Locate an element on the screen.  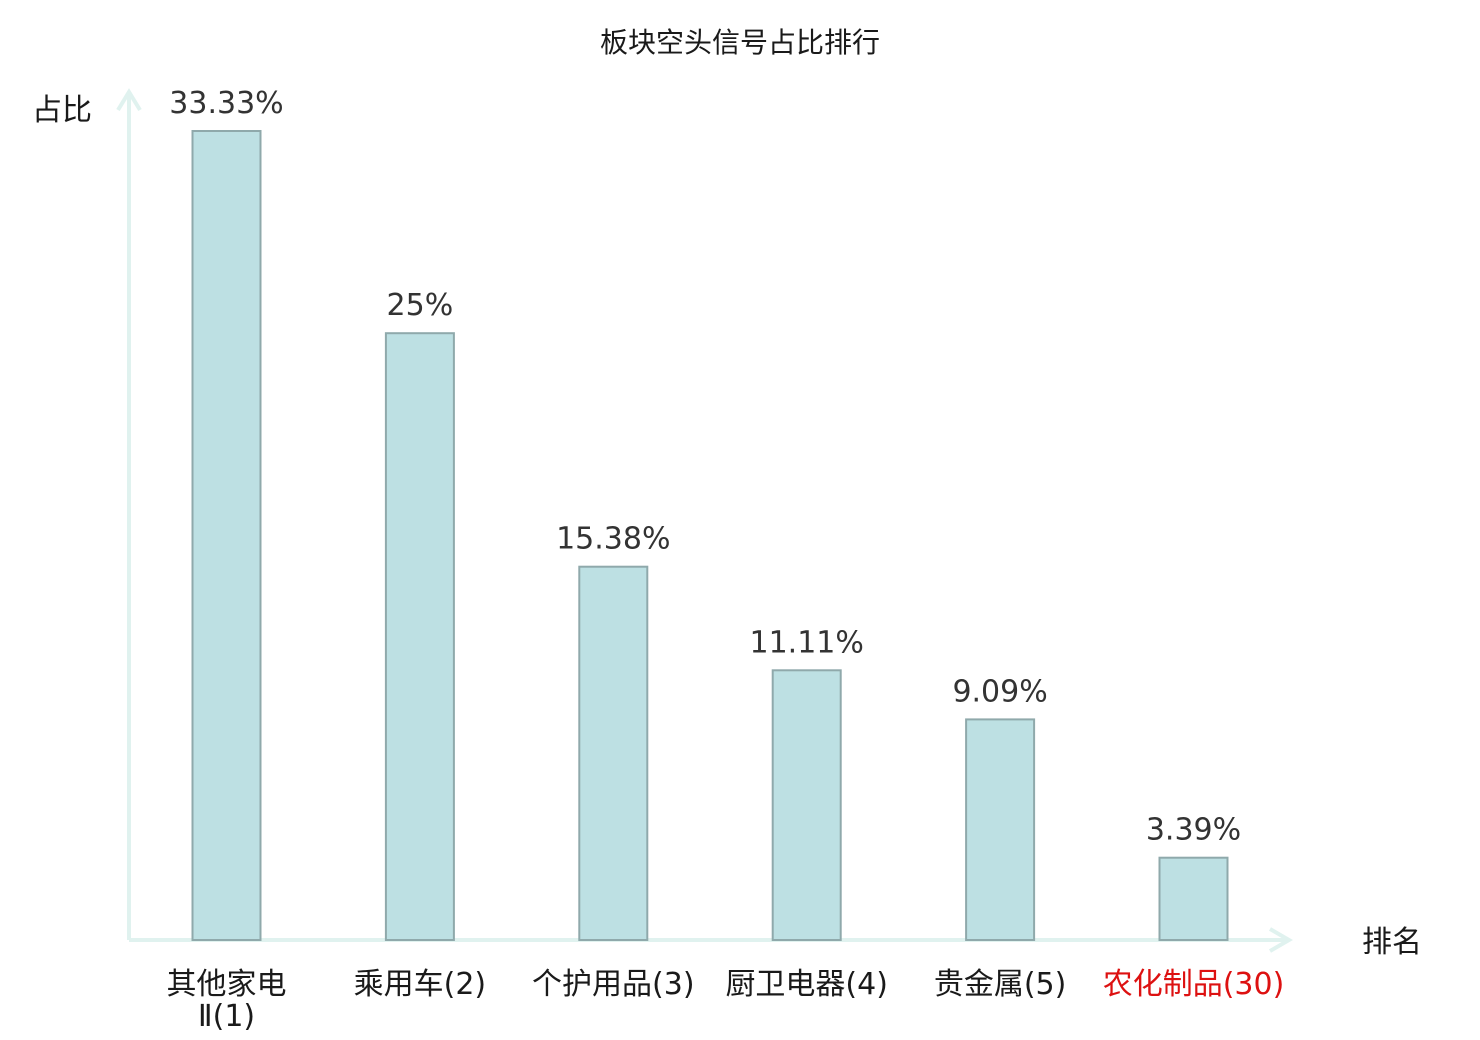
category-label-5: 贵金属(5) is located at coordinates (1000, 984).